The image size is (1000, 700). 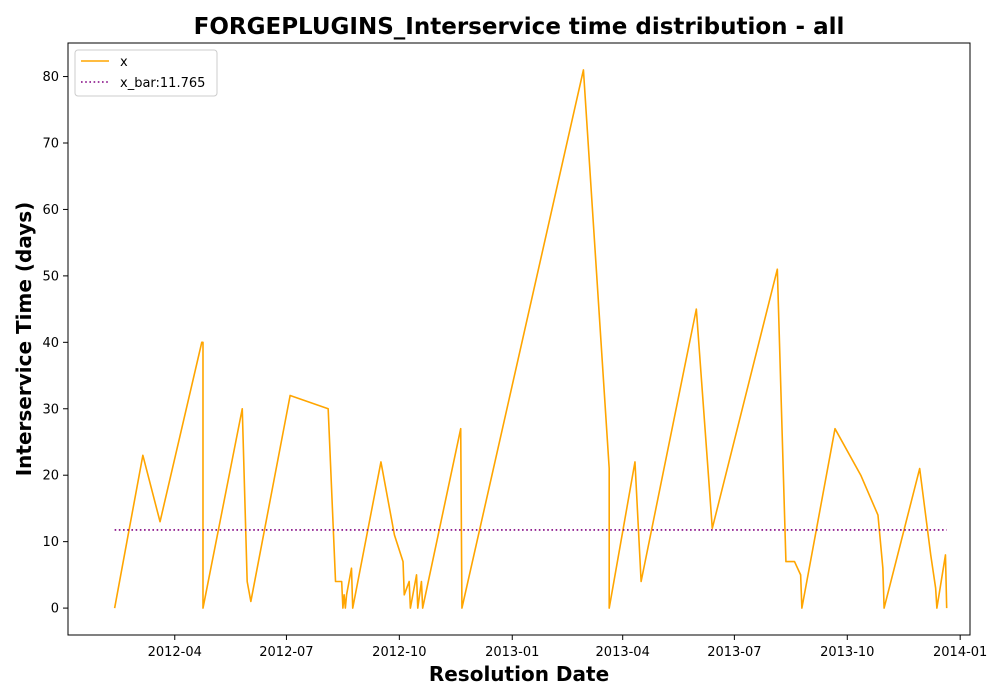 I want to click on y-axis-label: Interservice Time (days), so click(x=24, y=339).